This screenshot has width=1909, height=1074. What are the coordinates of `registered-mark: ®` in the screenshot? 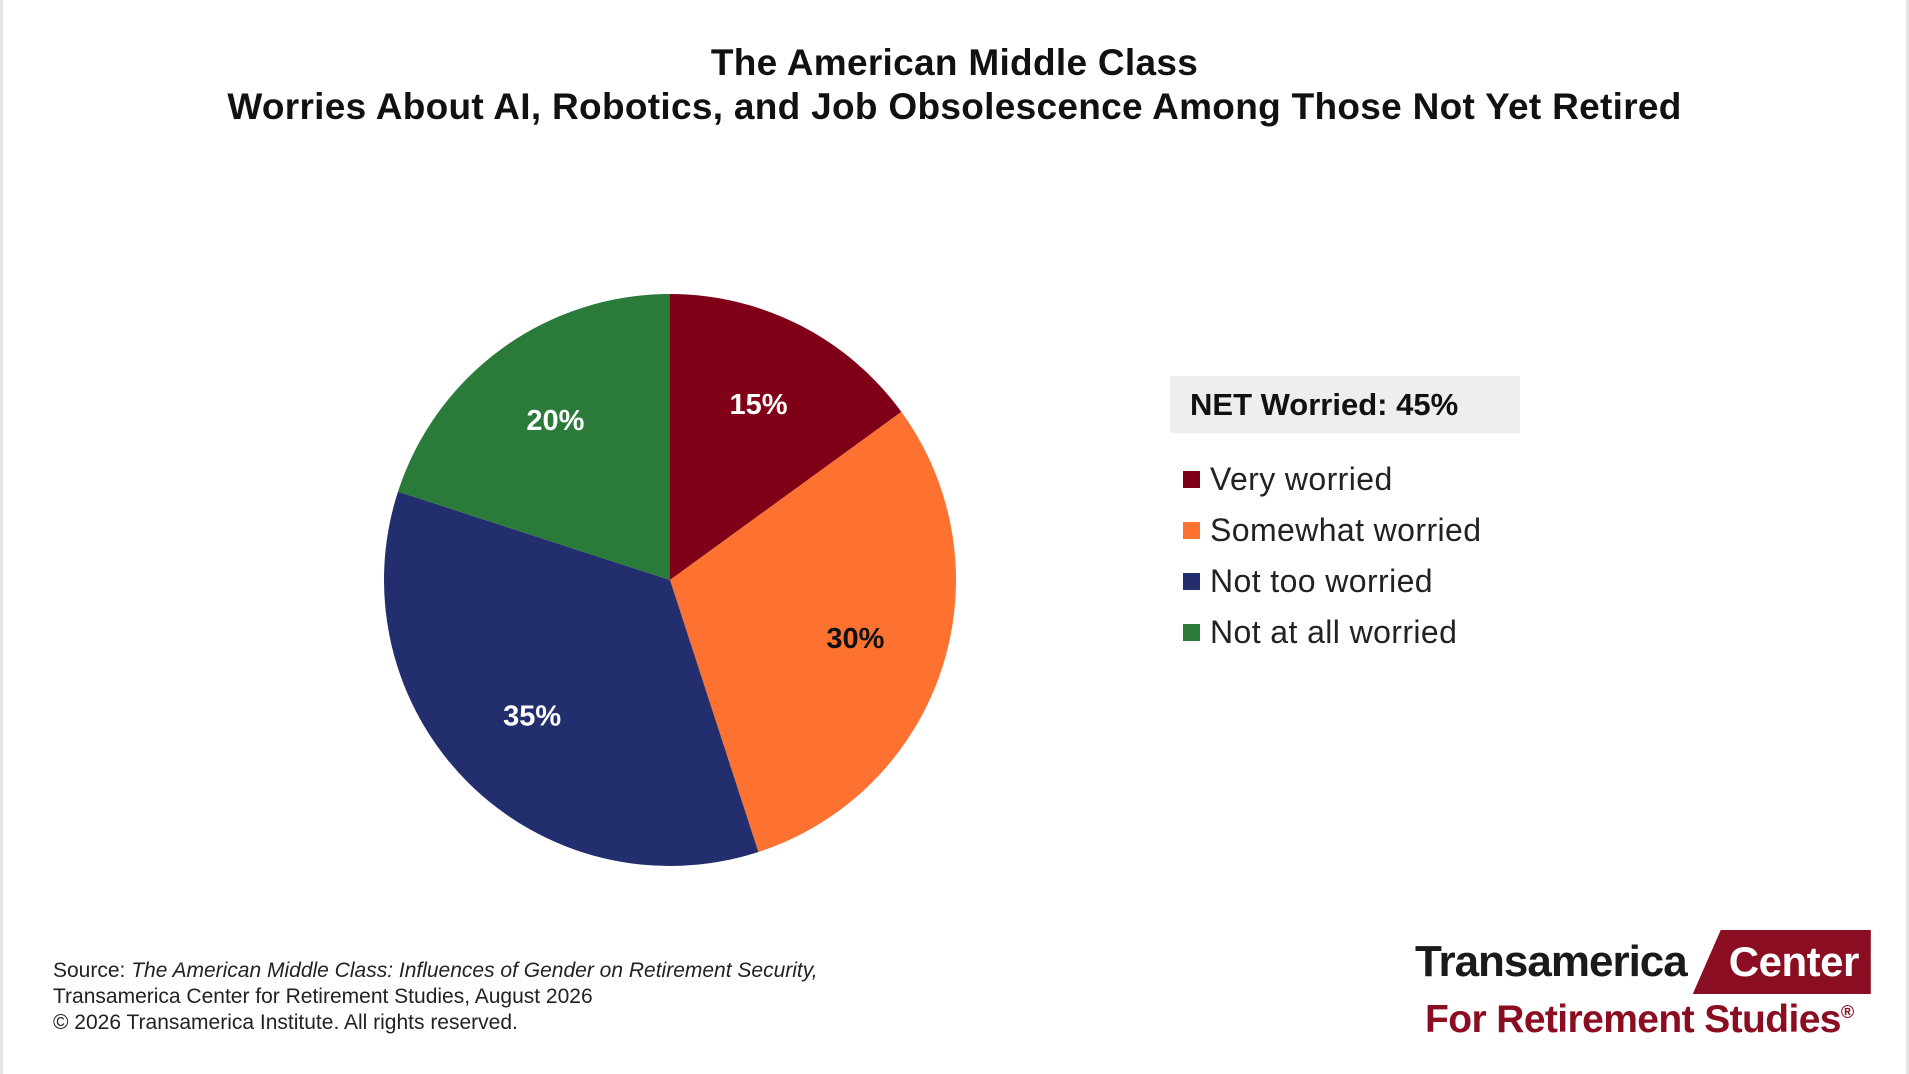 It's located at (1847, 1012).